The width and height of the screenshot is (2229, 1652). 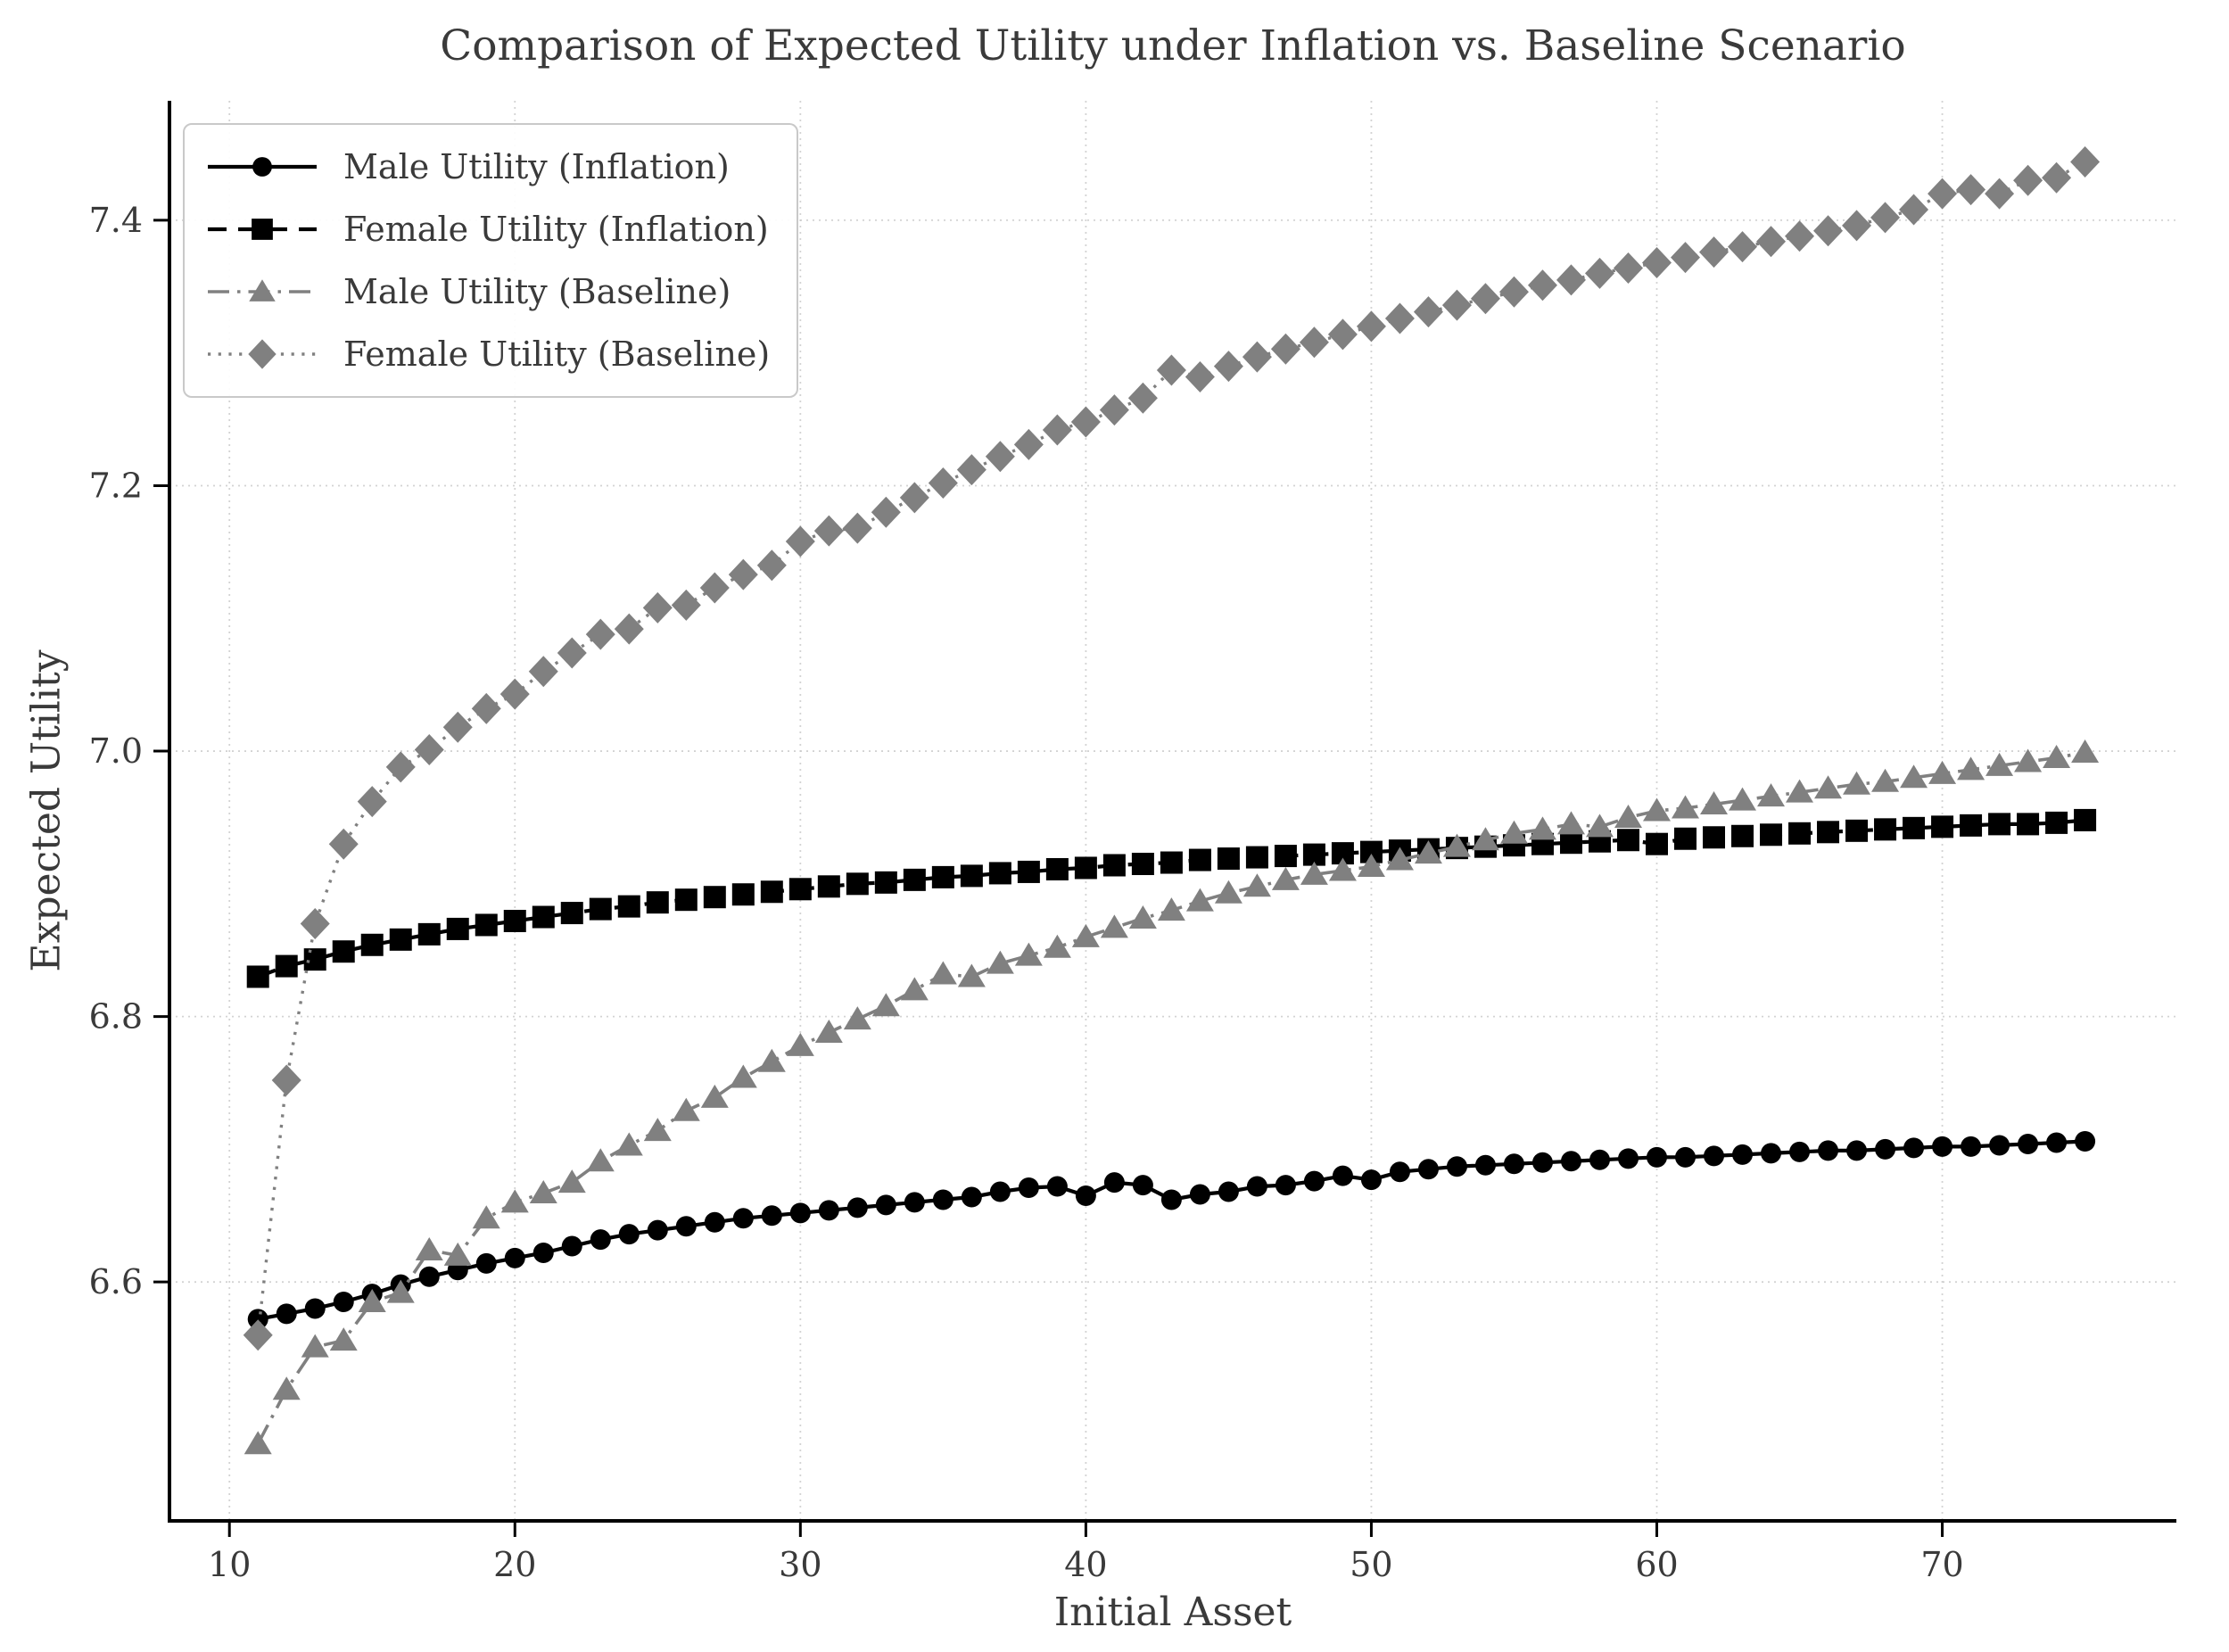 What do you see at coordinates (262, 290) in the screenshot?
I see `legend-triangle-swatch` at bounding box center [262, 290].